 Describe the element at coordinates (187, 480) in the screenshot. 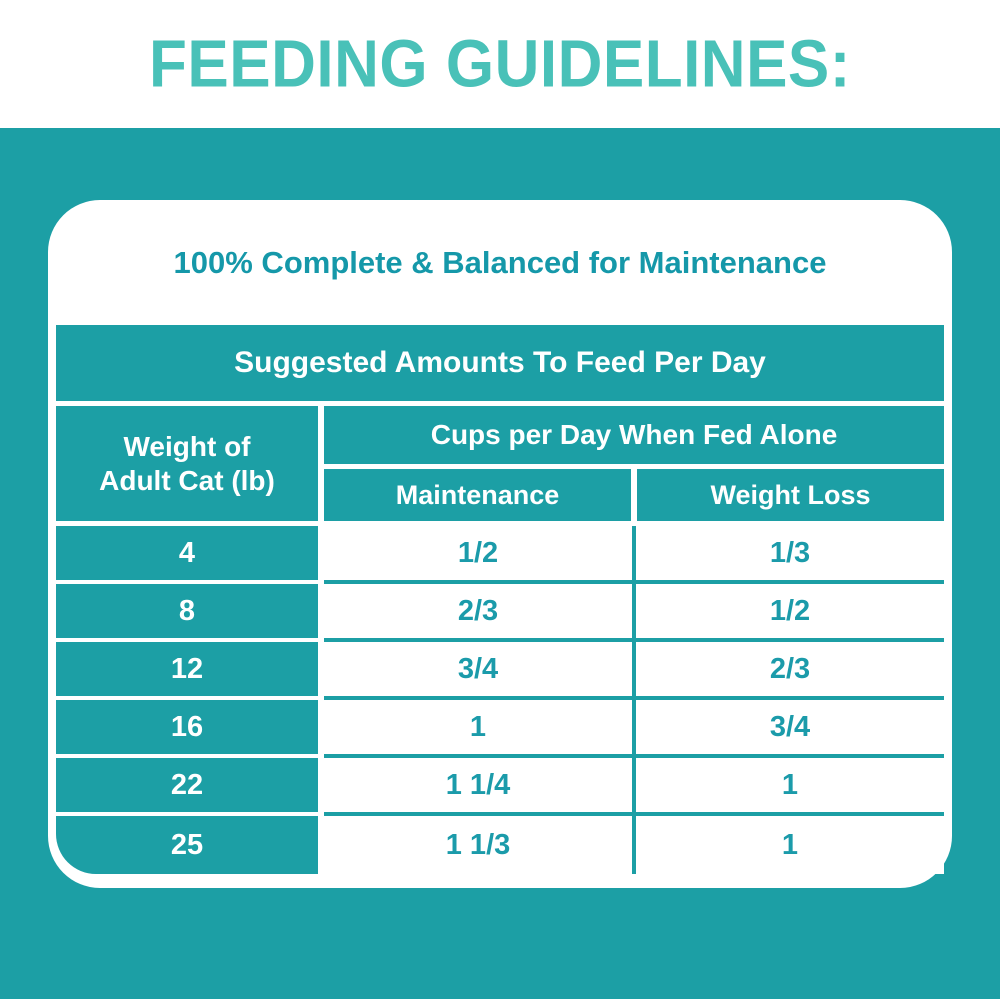

I see `weight-header-line2: Adult Cat (lb)` at that location.